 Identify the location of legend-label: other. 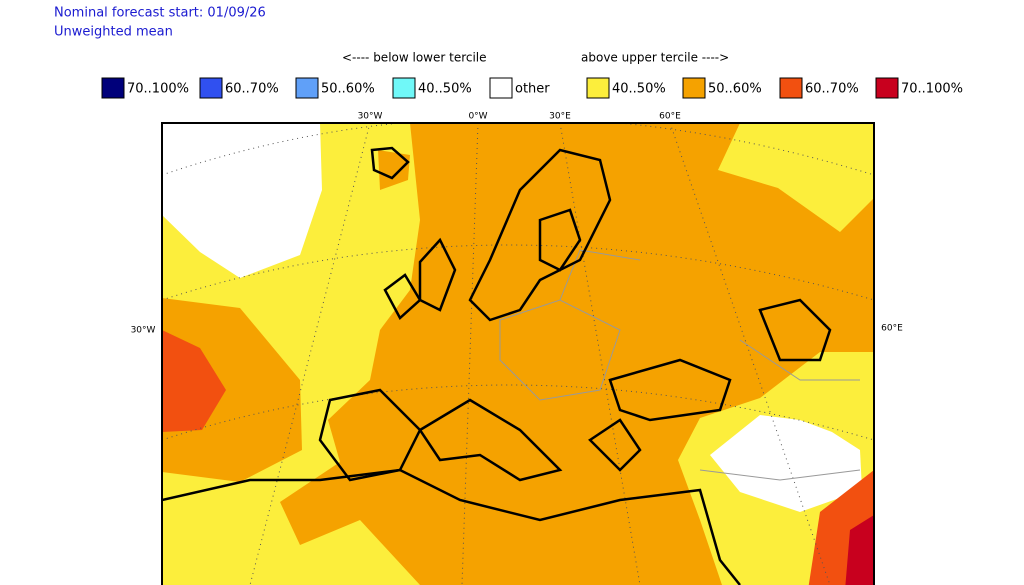
(532, 89).